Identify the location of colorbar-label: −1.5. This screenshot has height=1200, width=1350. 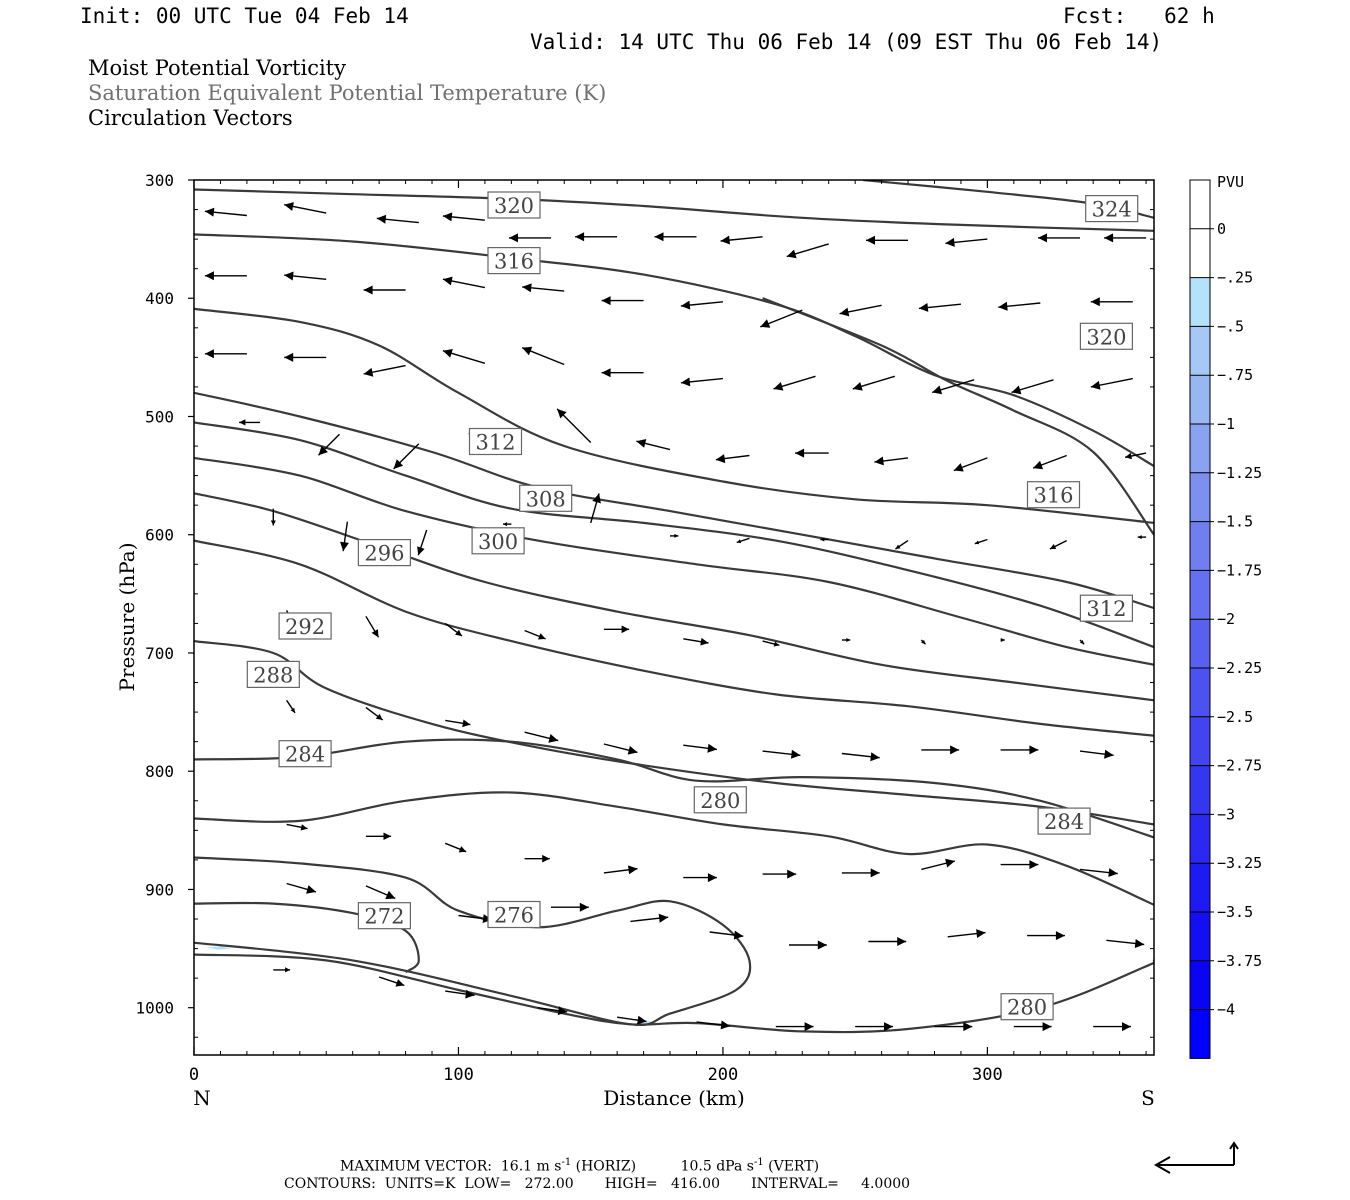
(1235, 522).